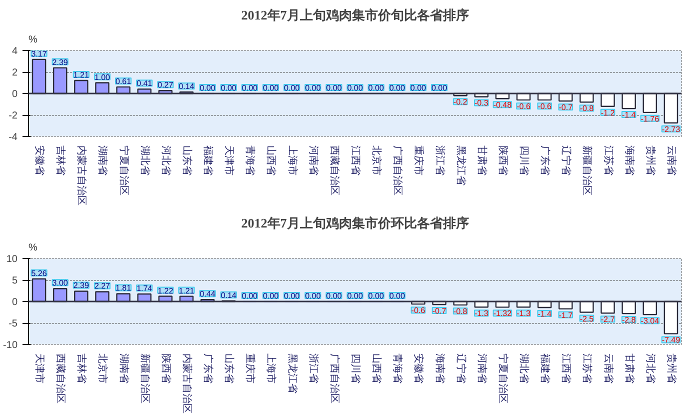 Image resolution: width=695 pixels, height=417 pixels. I want to click on data-label: 3.17, so click(39, 53).